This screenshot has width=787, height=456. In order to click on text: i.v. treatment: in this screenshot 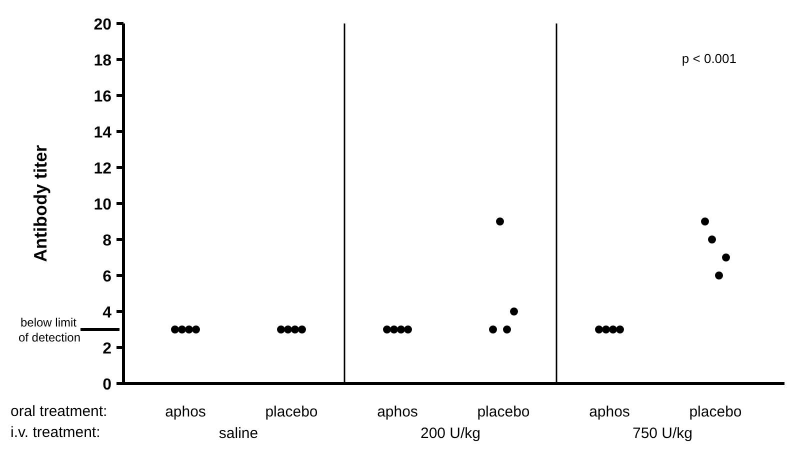, I will do `click(55, 432)`.